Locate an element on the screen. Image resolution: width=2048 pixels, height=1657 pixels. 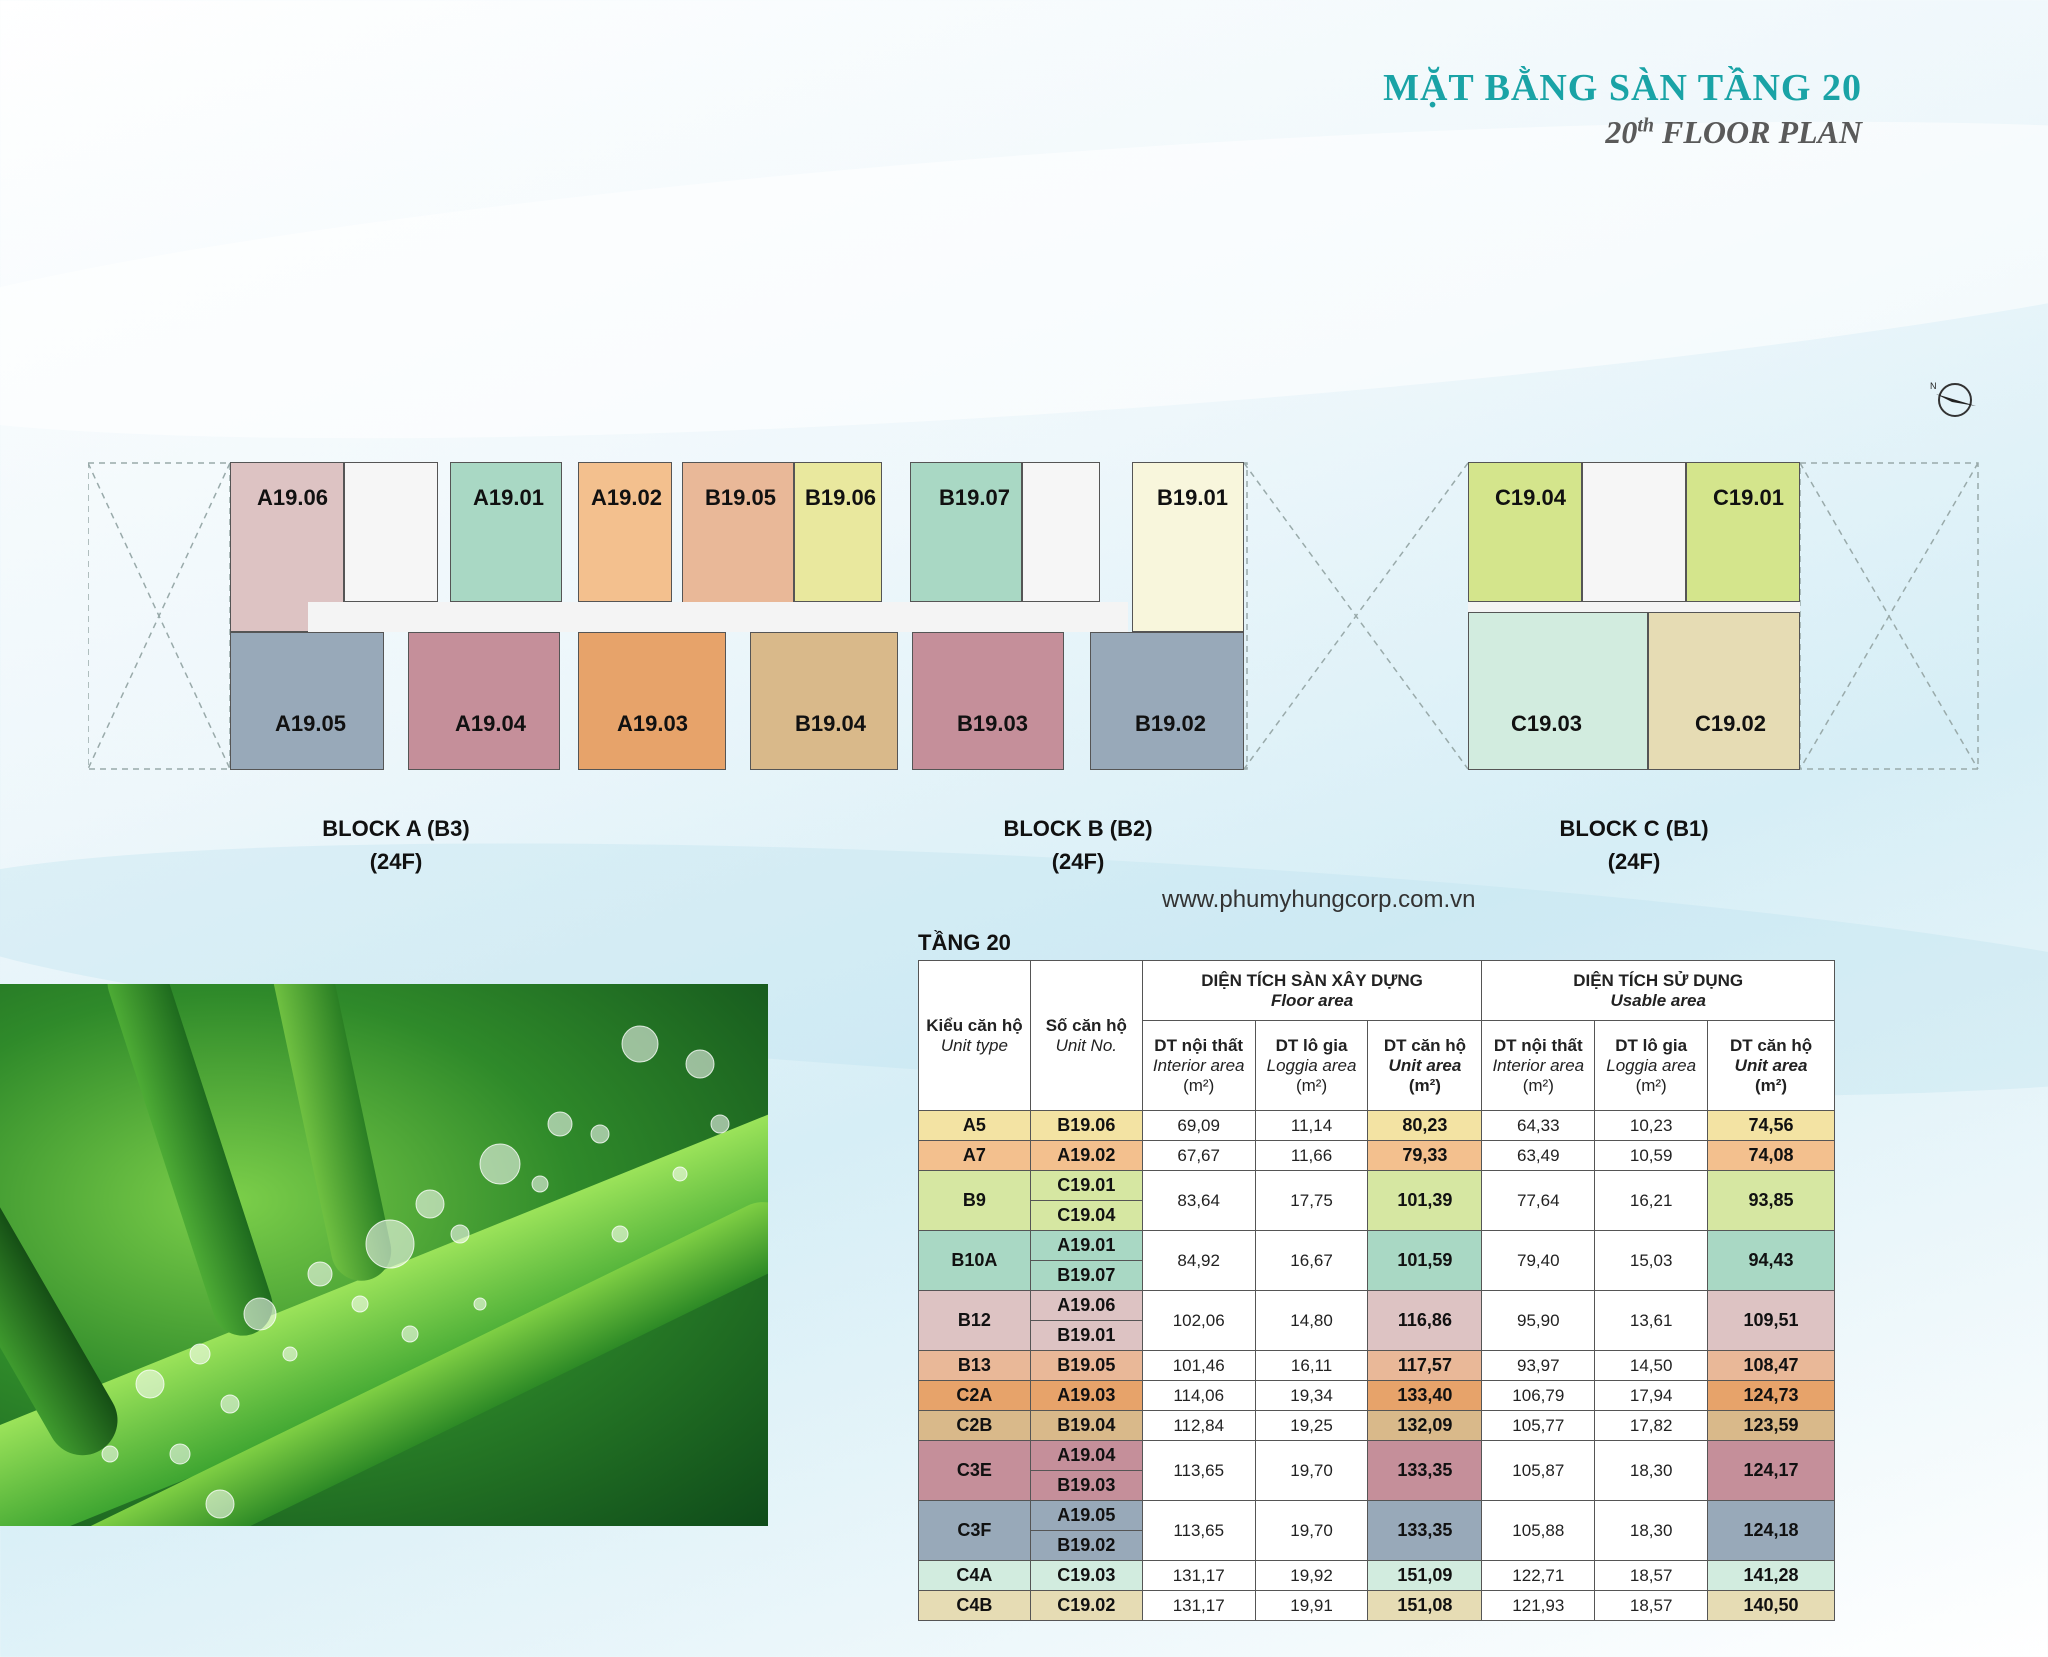
header-text-en: Usable area is located at coordinates (1658, 1000).